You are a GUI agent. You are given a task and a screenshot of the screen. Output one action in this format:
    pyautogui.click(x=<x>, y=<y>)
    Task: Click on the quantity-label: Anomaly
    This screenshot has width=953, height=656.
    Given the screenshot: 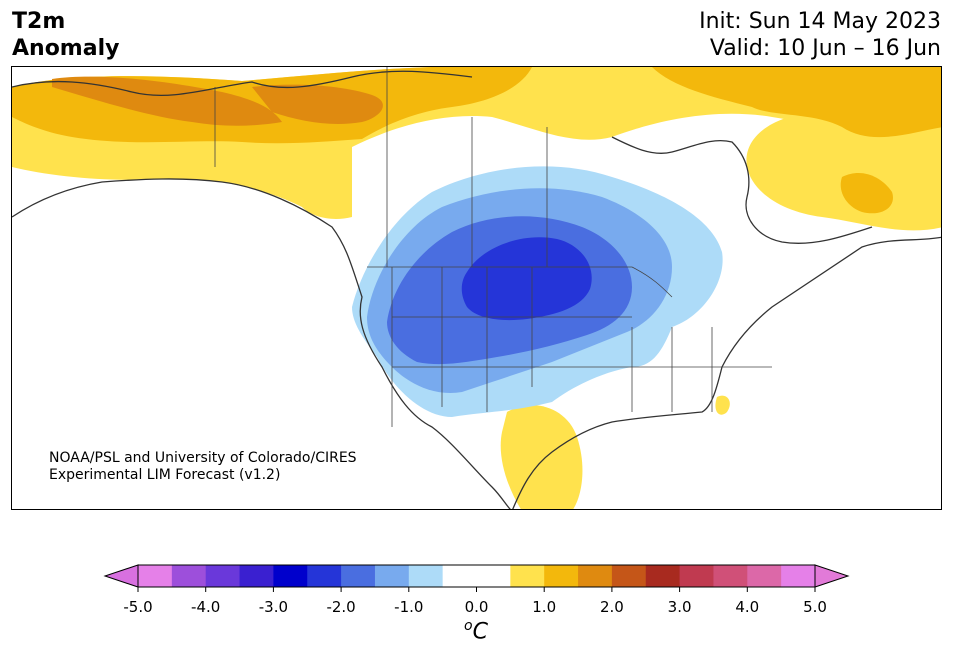 What is the action you would take?
    pyautogui.click(x=66, y=48)
    